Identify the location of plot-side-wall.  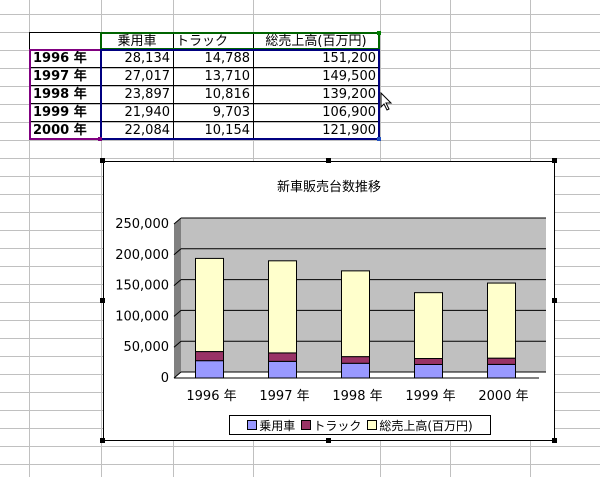
(177, 298).